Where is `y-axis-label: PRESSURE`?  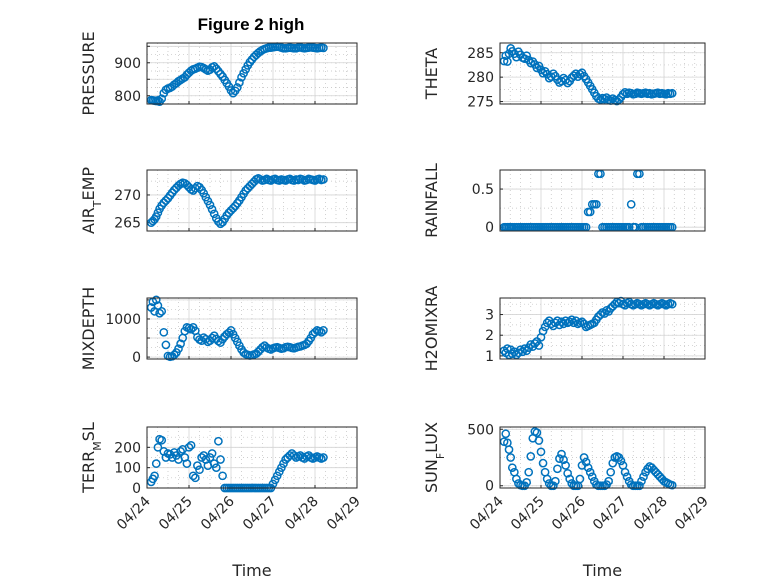 y-axis-label: PRESSURE is located at coordinates (88, 73).